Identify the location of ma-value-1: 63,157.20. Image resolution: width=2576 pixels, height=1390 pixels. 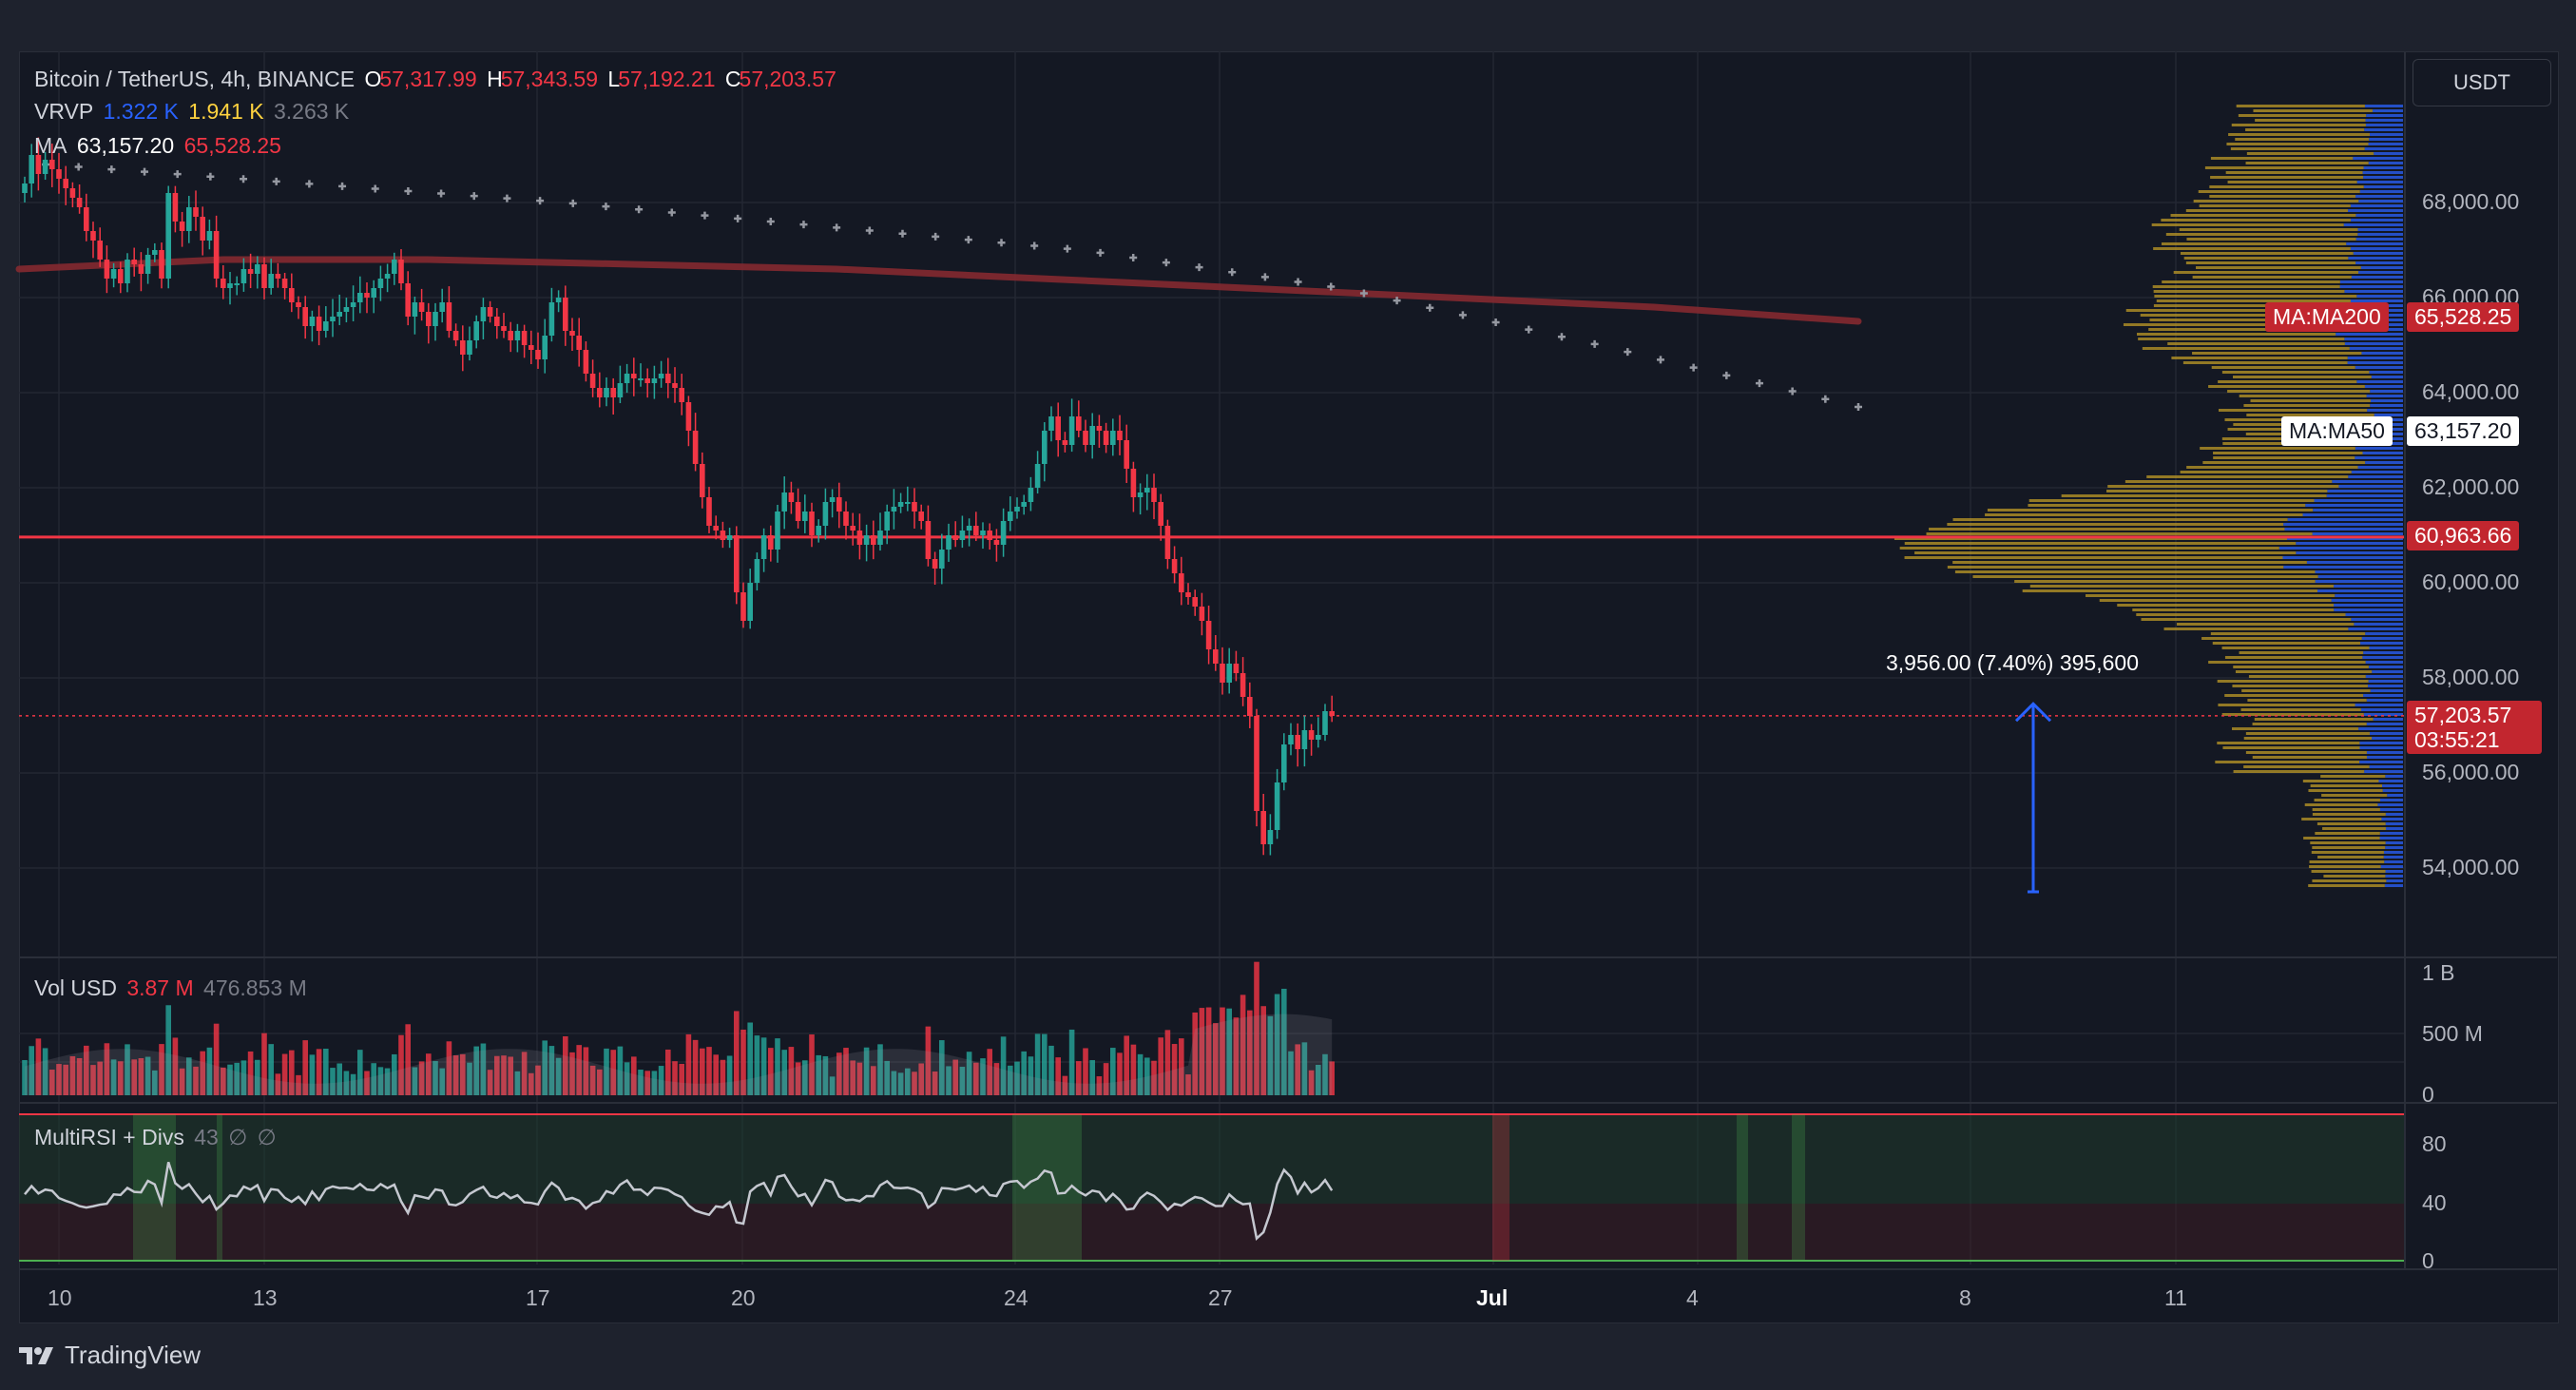
(125, 145).